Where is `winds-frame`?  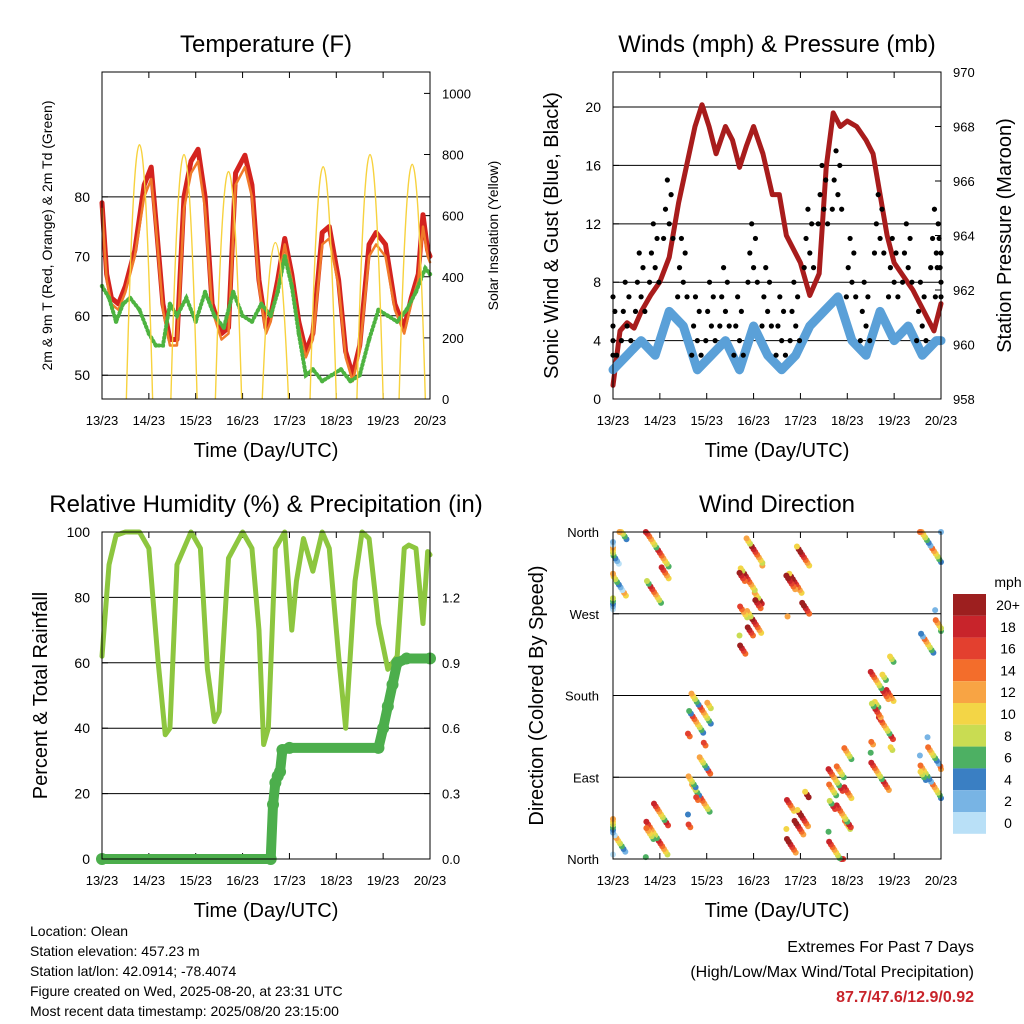 winds-frame is located at coordinates (777, 235).